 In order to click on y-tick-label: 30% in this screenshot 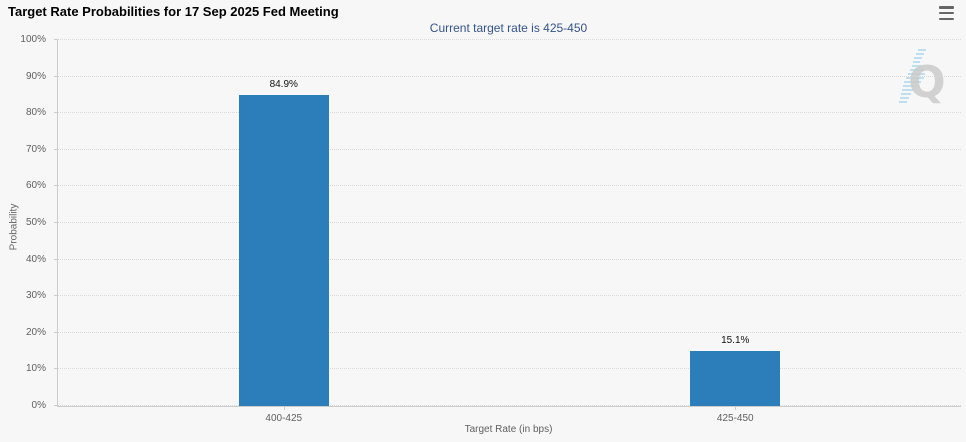, I will do `click(35, 296)`.